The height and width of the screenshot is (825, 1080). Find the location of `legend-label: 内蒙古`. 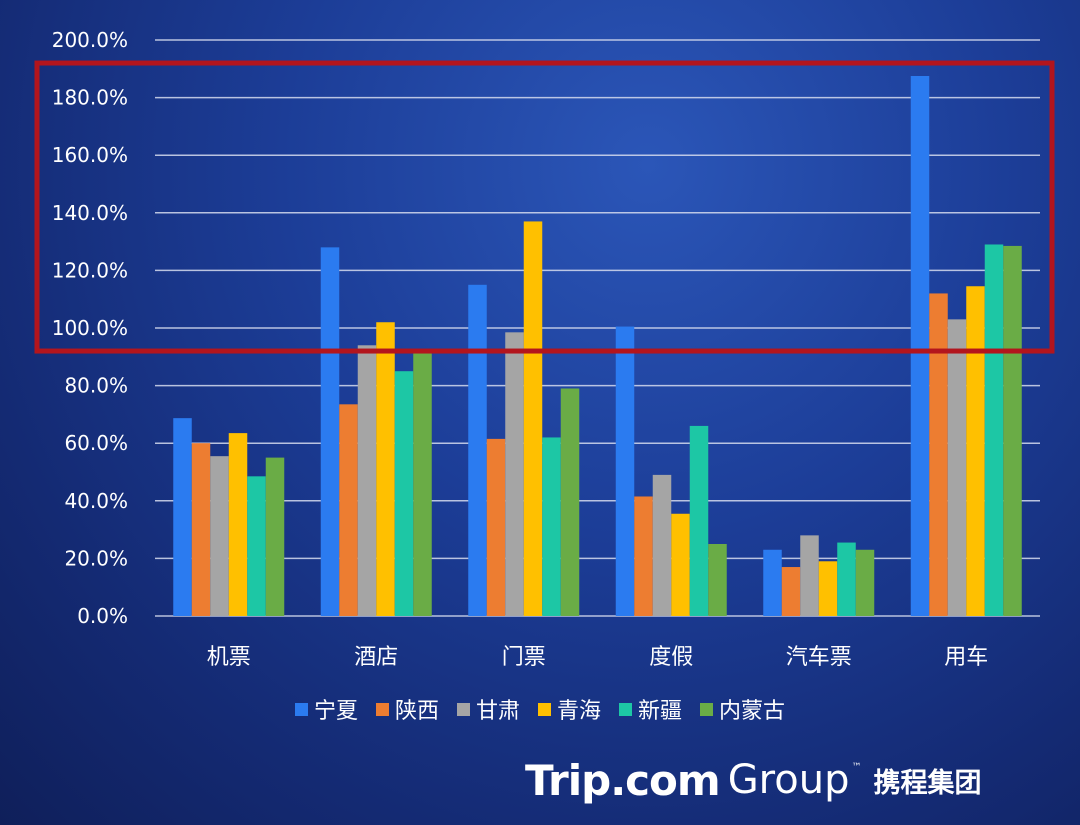

legend-label: 内蒙古 is located at coordinates (752, 711).